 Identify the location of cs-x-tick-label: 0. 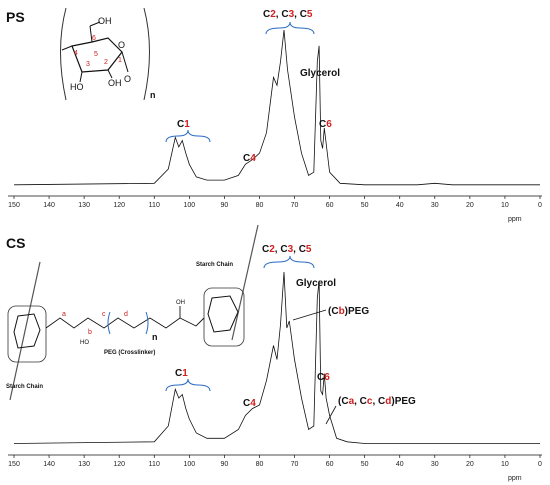
(540, 464).